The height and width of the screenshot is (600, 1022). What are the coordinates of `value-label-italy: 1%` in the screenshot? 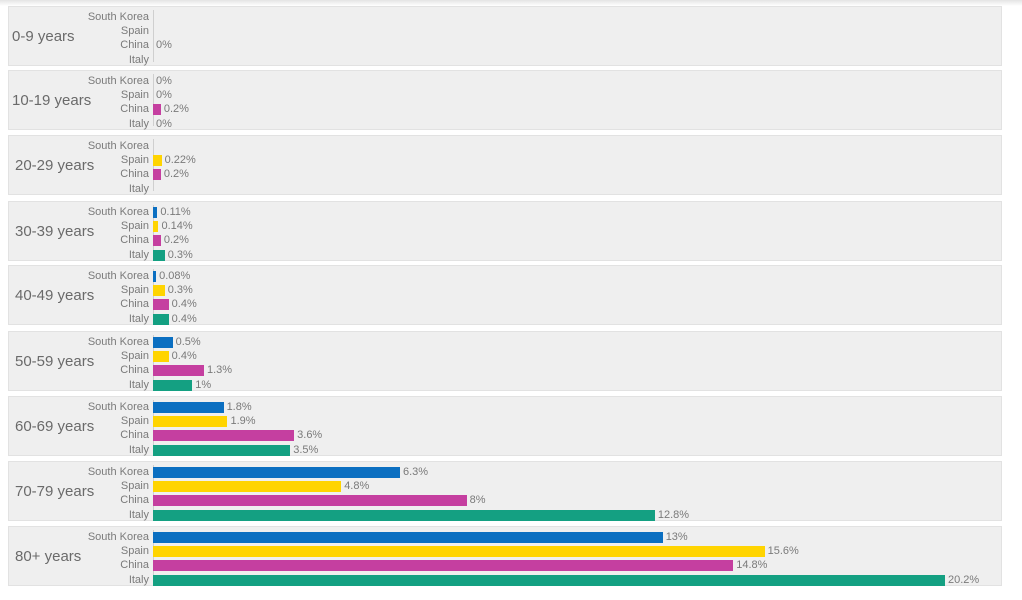 It's located at (203, 384).